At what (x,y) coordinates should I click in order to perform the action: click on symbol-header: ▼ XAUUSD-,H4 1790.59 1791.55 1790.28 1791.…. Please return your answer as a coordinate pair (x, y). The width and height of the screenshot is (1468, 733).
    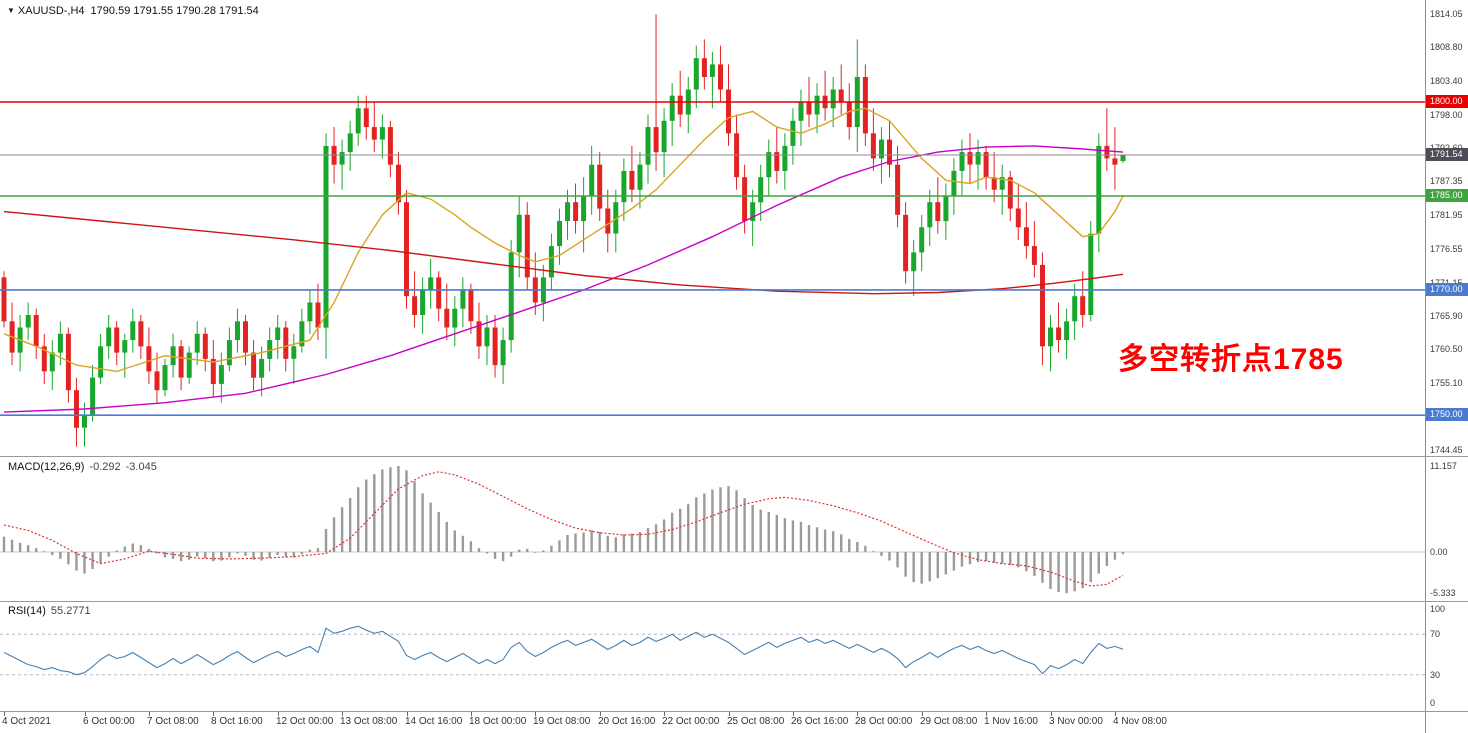
    Looking at the image, I should click on (133, 11).